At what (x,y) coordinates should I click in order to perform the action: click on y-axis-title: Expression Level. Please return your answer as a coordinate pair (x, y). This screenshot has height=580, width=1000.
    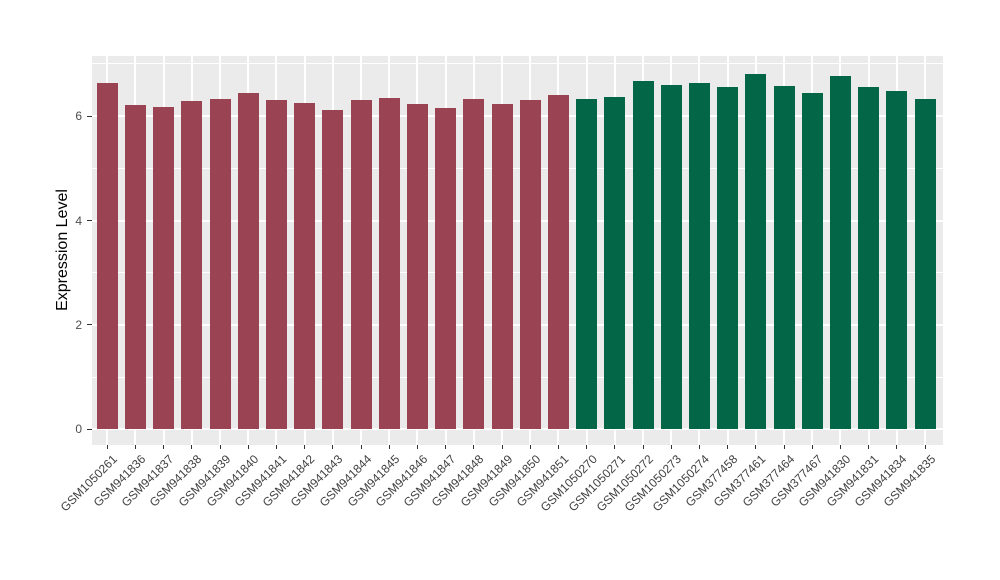
    Looking at the image, I should click on (62, 250).